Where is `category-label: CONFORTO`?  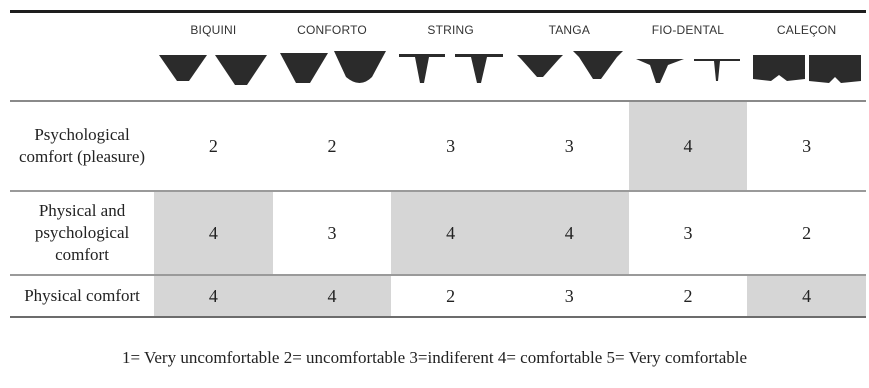
category-label: CONFORTO is located at coordinates (332, 30).